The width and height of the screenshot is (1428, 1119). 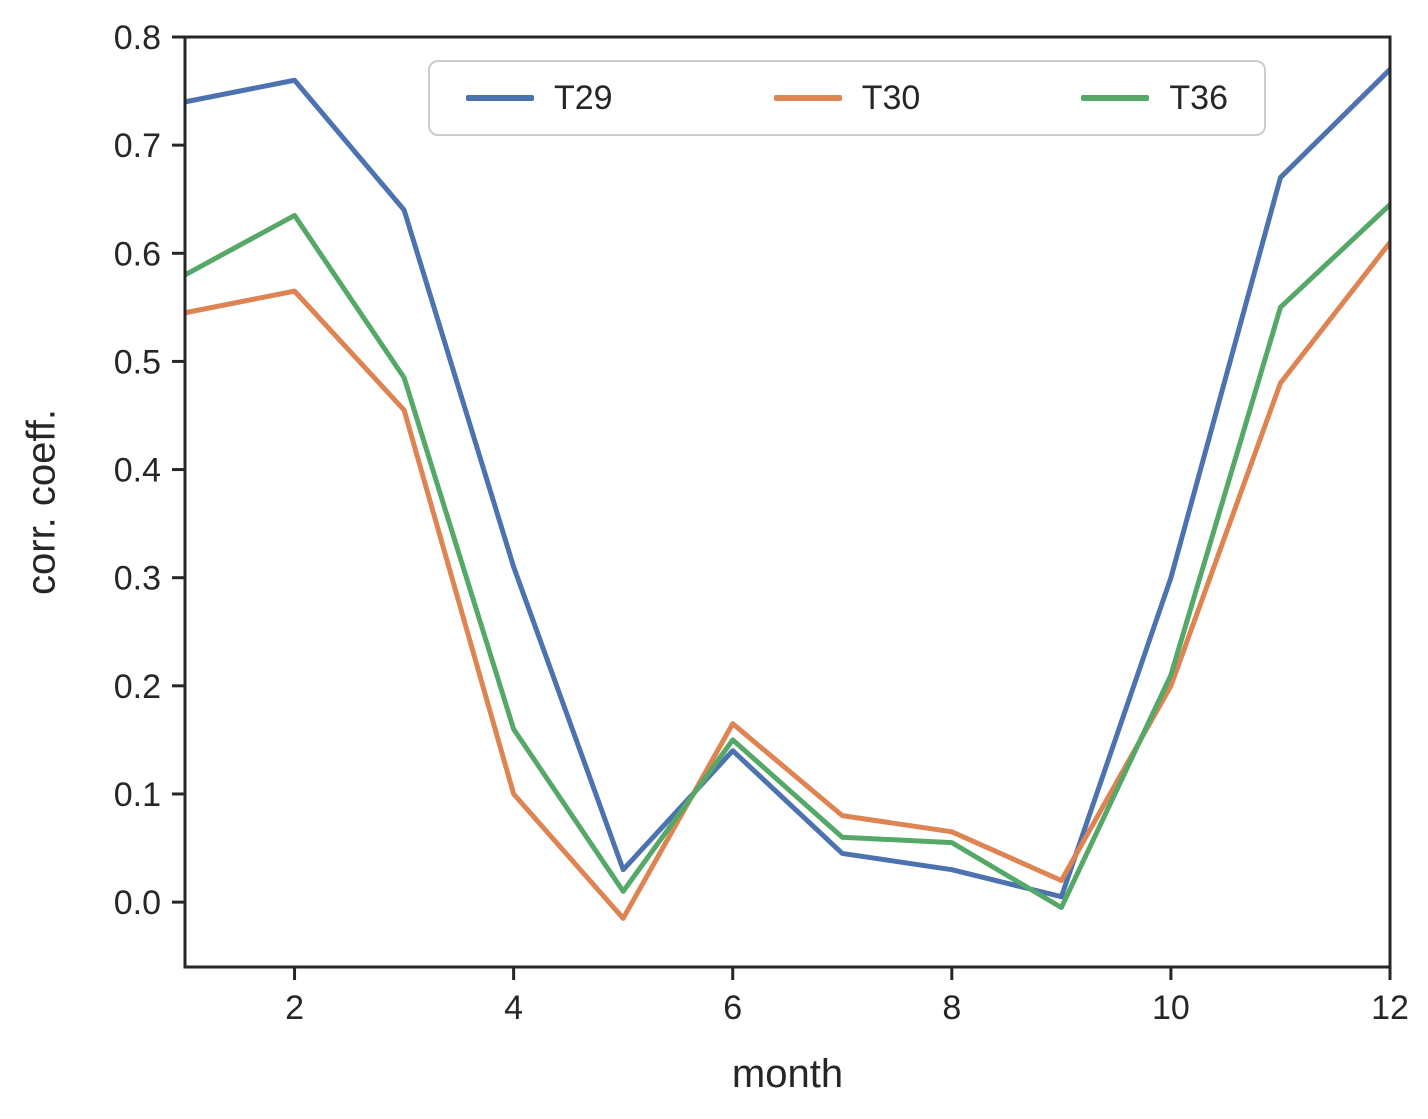 What do you see at coordinates (137, 471) in the screenshot?
I see `y-tick-label: 0.4` at bounding box center [137, 471].